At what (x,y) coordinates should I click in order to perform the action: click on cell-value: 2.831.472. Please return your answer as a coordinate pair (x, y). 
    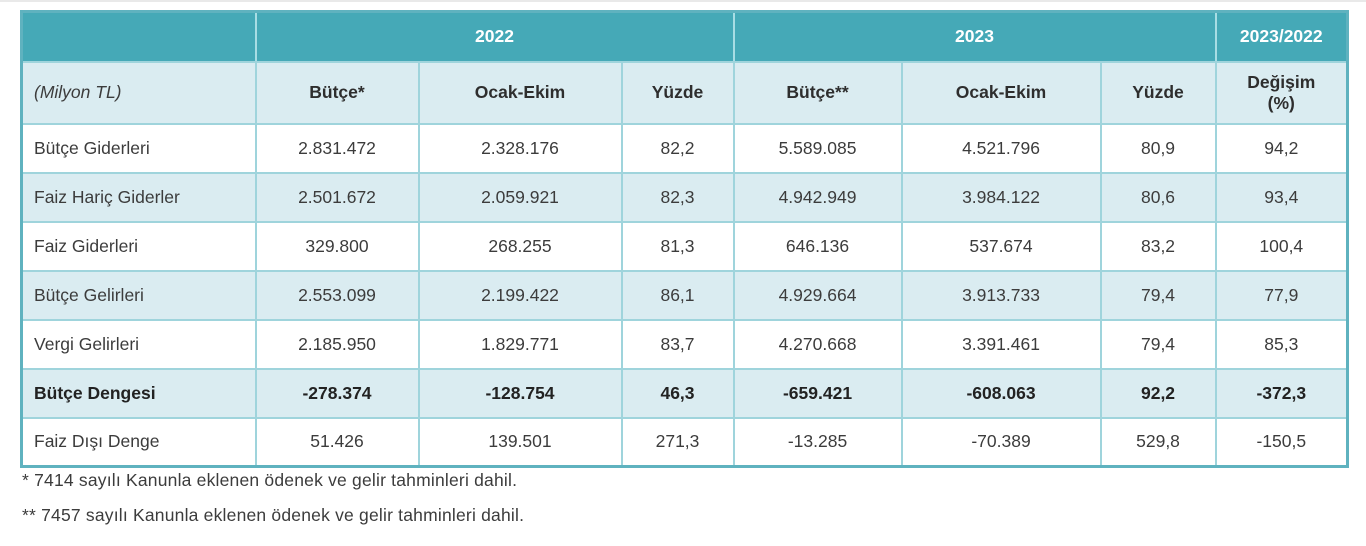
    Looking at the image, I should click on (337, 148).